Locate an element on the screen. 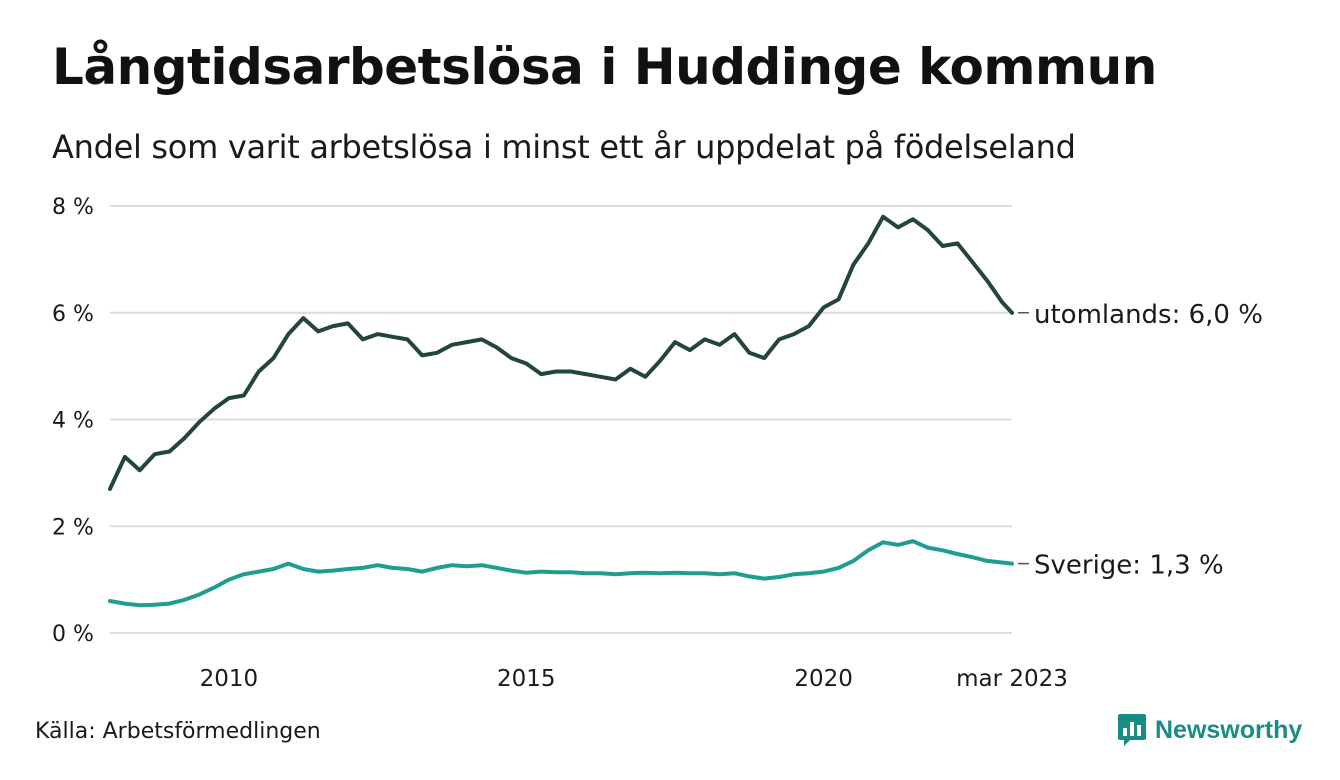 This screenshot has height=780, width=1340. bar-chart-speech-bubble-icon is located at coordinates (1132, 730).